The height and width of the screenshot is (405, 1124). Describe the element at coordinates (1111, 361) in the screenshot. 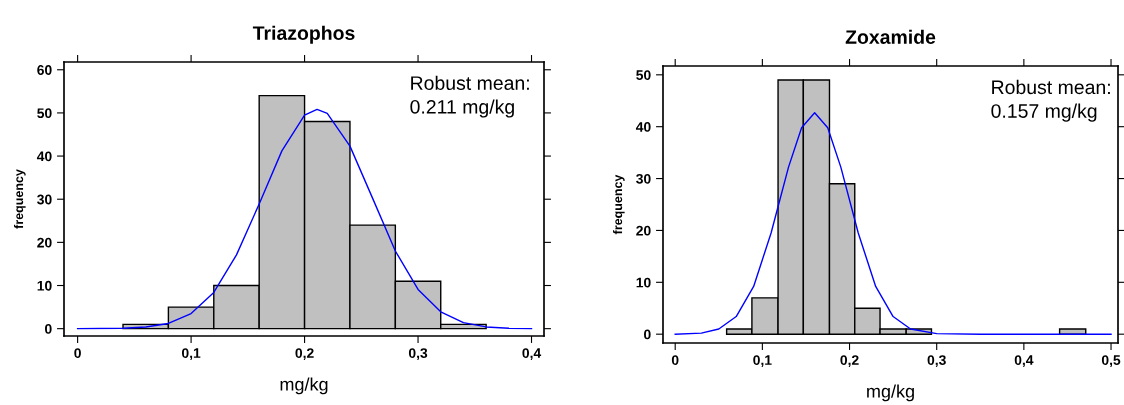

I see `x-tick-label: 0,5` at that location.